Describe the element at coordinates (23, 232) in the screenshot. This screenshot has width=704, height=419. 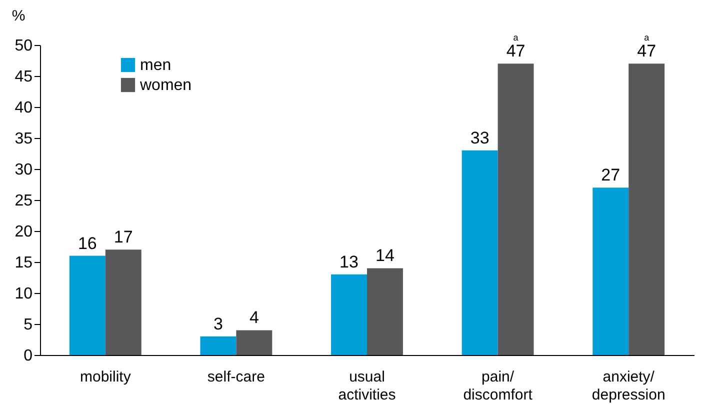
I see `y-tick-label: 20` at that location.